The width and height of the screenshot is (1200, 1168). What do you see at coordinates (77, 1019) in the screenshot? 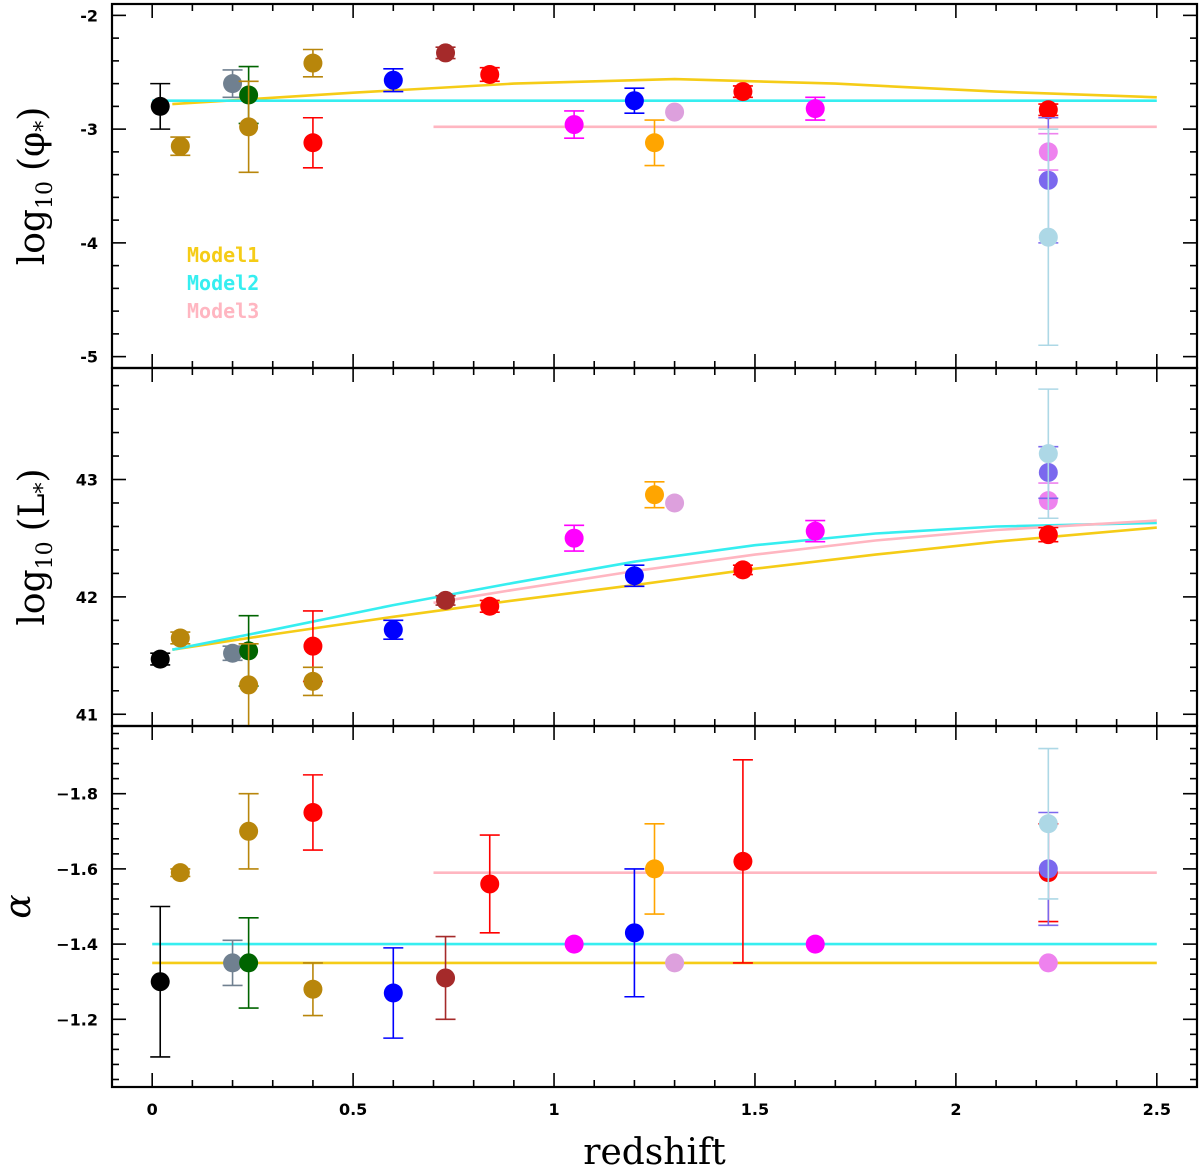
I see `y-tick-label: −1.2` at bounding box center [77, 1019].